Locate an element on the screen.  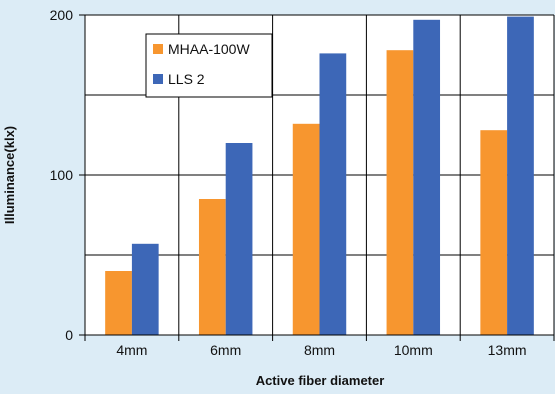
y-tick-label: 100 is located at coordinates (62, 175).